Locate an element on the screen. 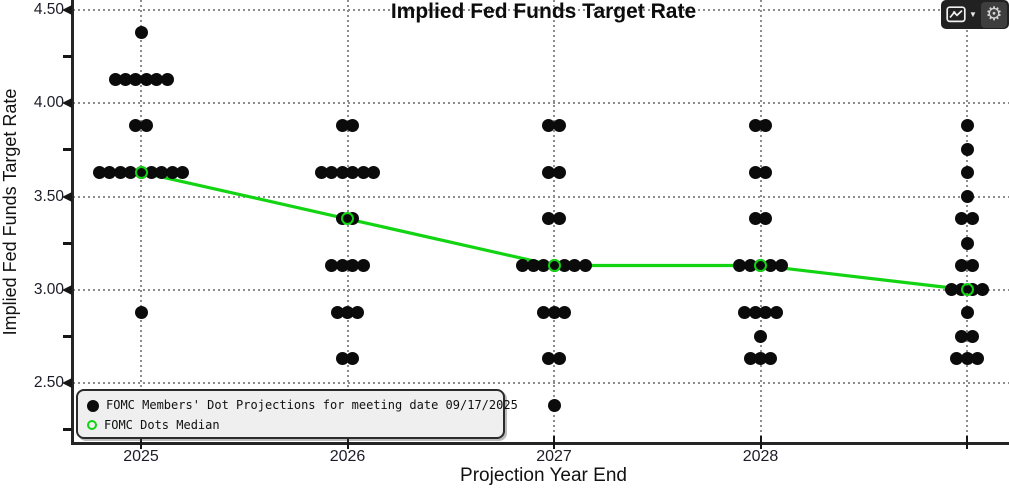  legend-label: FOMC Dots Median is located at coordinates (162, 424).